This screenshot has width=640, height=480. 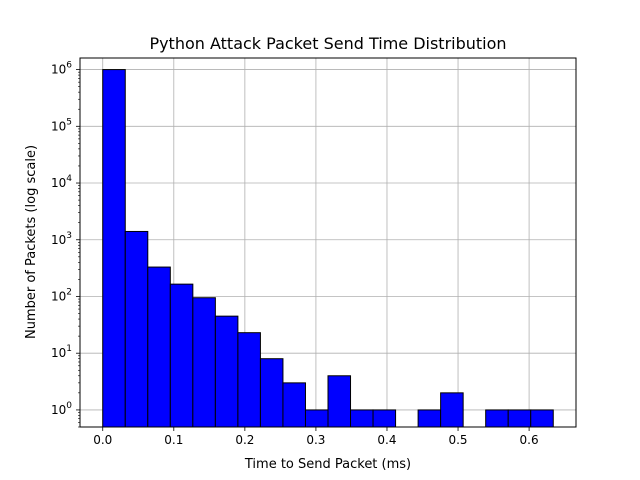 What do you see at coordinates (61, 409) in the screenshot?
I see `y-tick-label-0: 10⁰` at bounding box center [61, 409].